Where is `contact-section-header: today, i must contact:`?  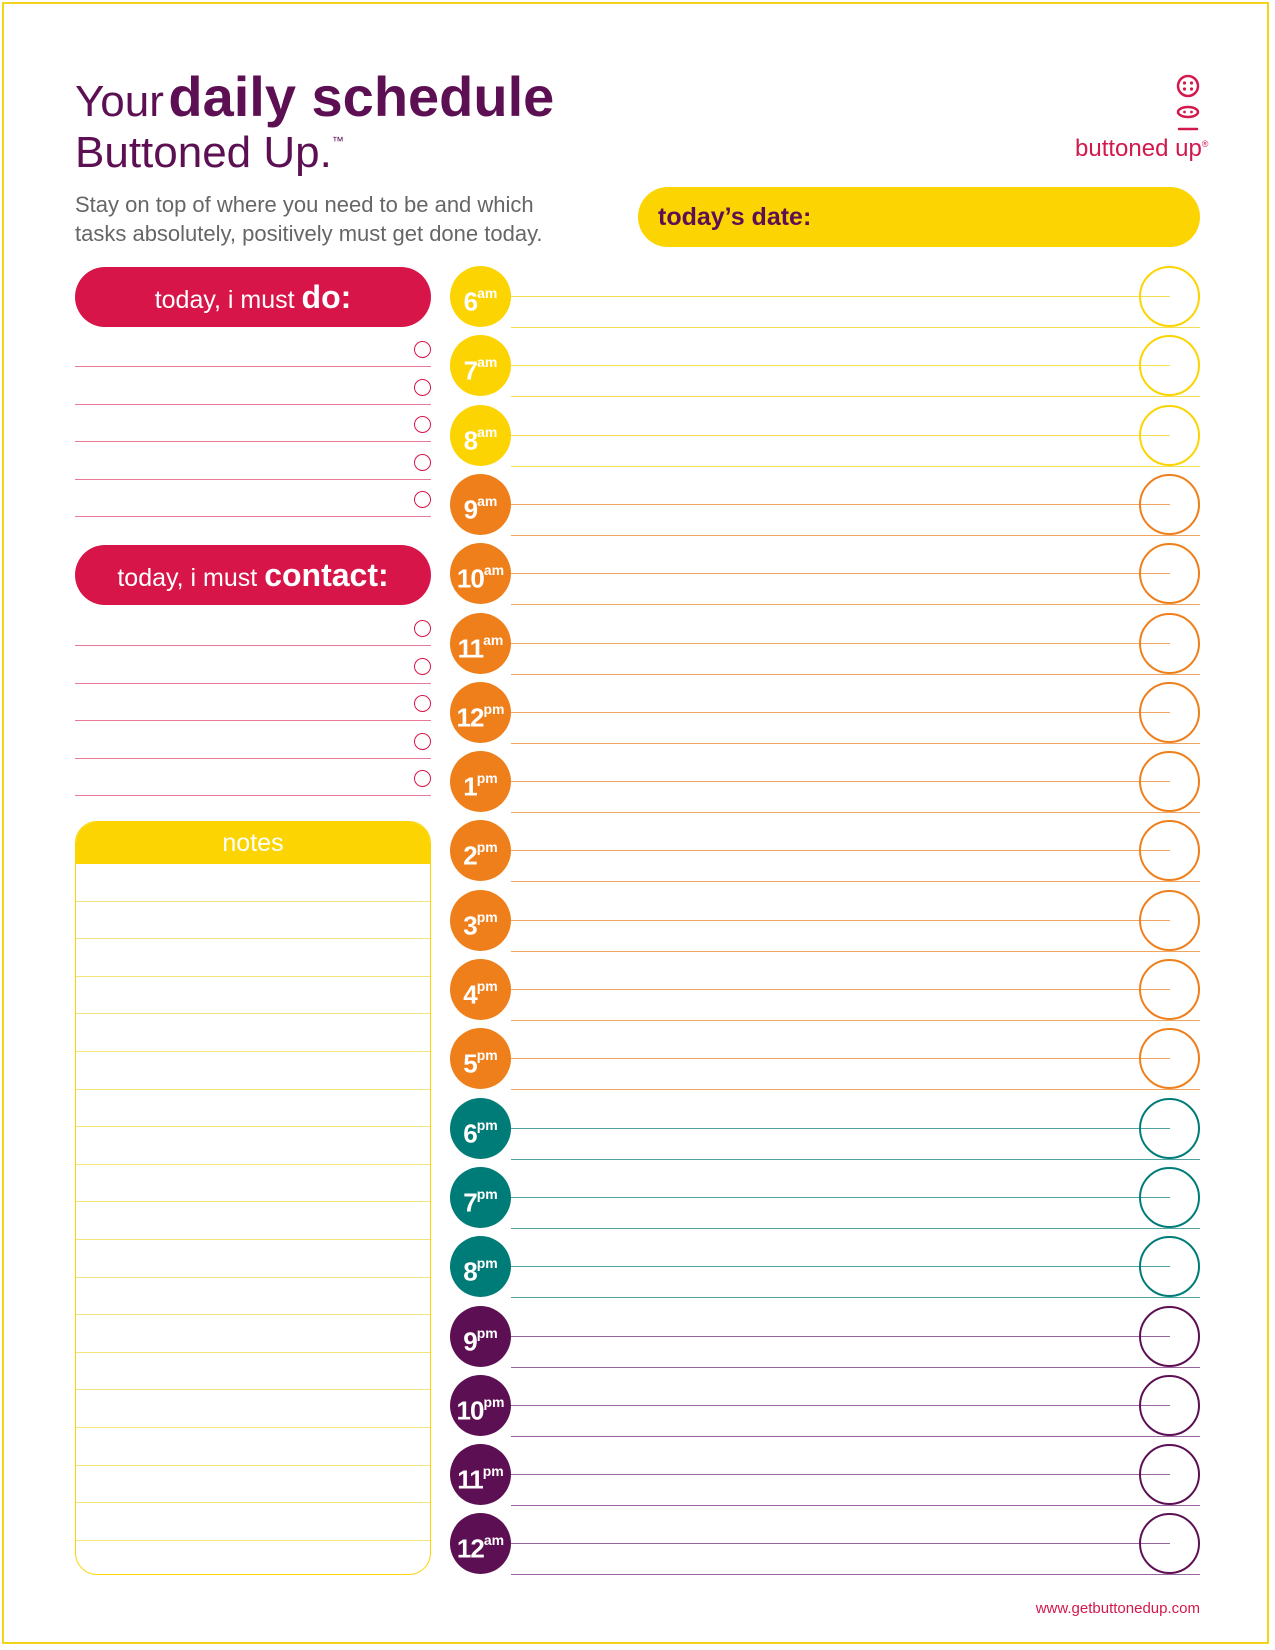 contact-section-header: today, i must contact: is located at coordinates (253, 575).